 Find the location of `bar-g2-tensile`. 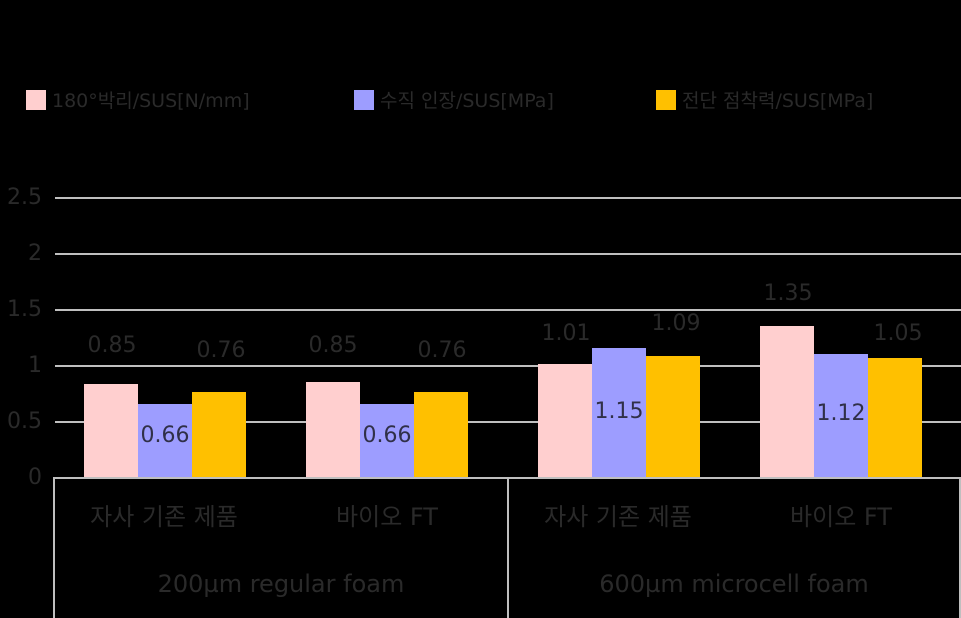

bar-g2-tensile is located at coordinates (387, 441).